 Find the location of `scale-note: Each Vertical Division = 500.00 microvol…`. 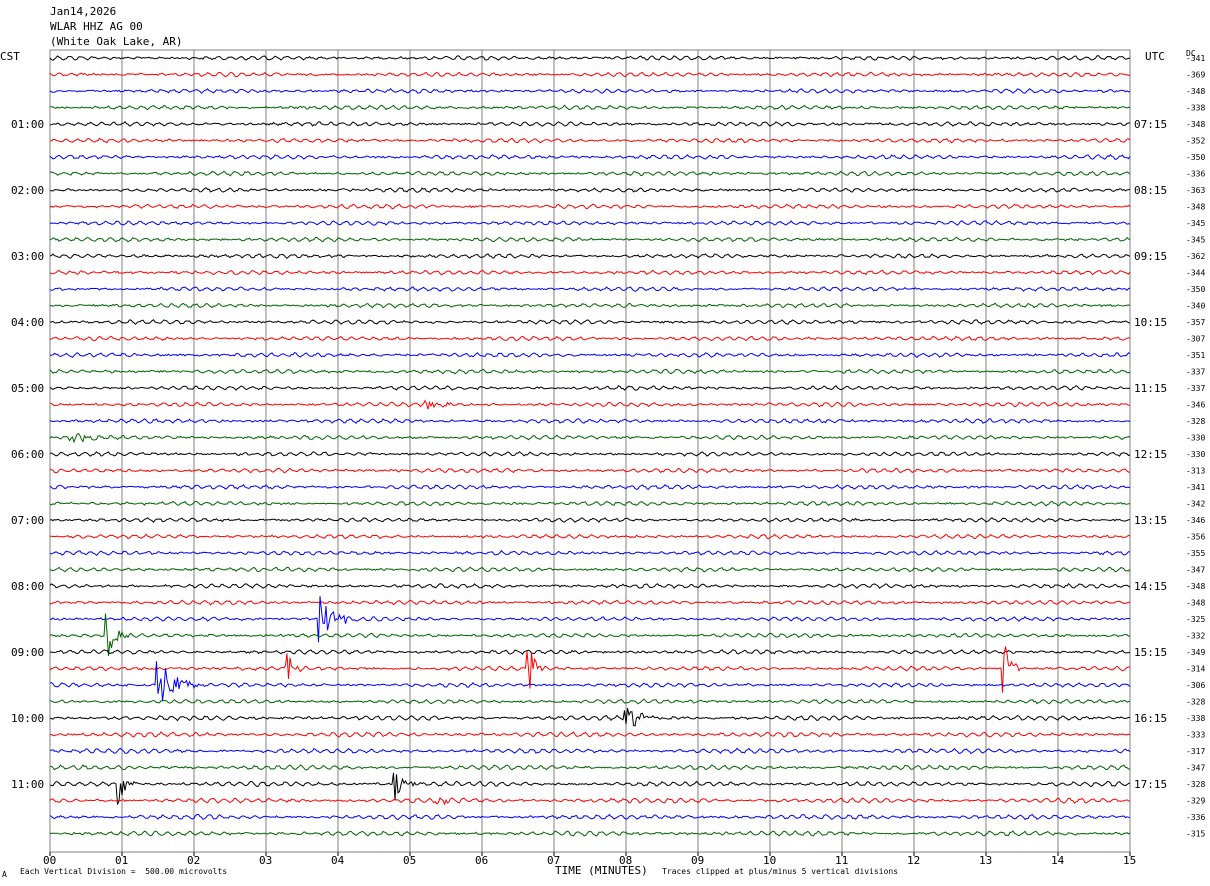

scale-note: Each Vertical Division = 500.00 microvol… is located at coordinates (124, 871).